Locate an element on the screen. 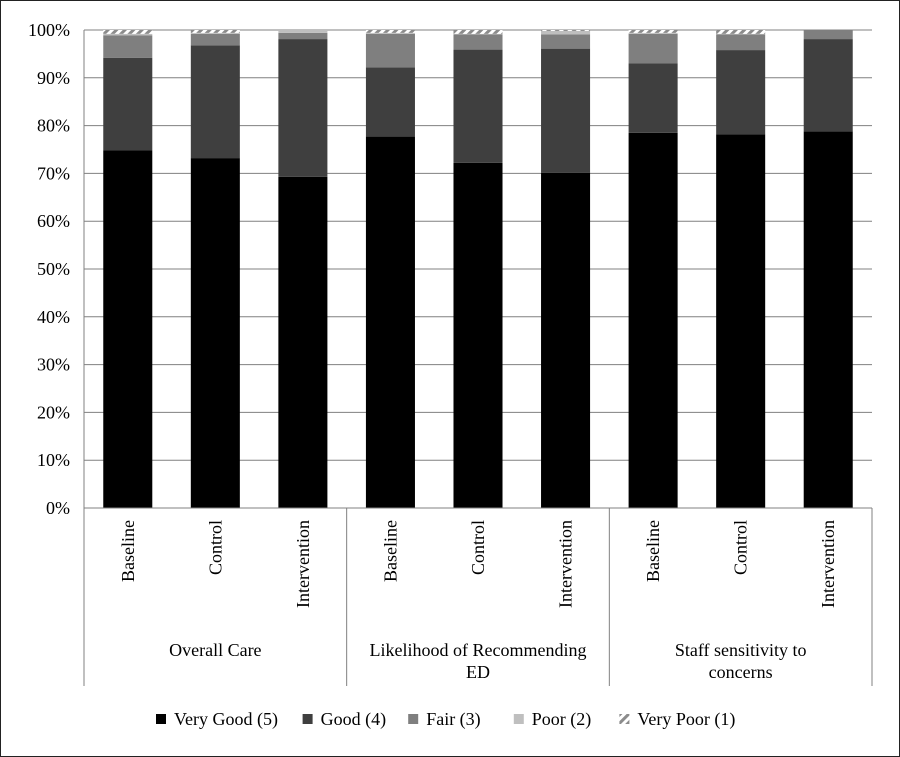  y-tick-label: 20% is located at coordinates (53, 412).